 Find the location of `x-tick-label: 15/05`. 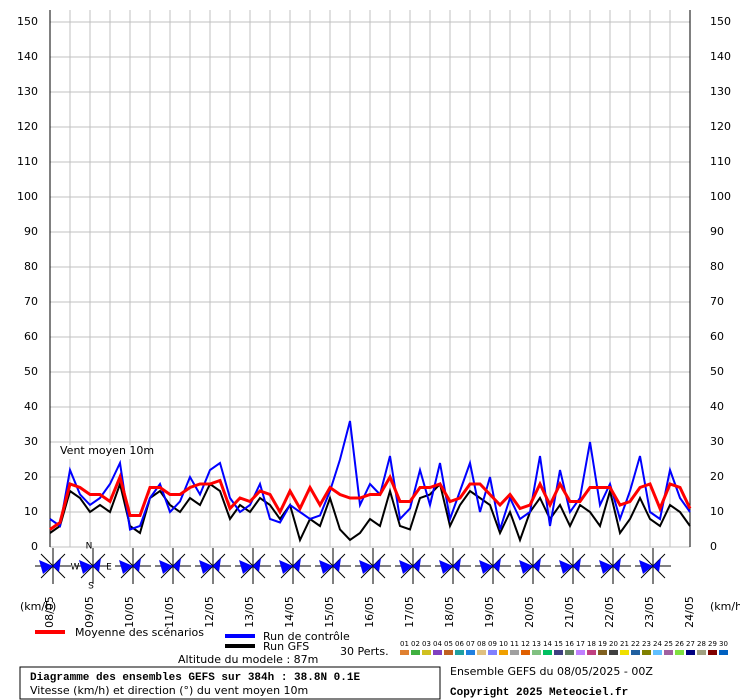

x-tick-label: 15/05 is located at coordinates (329, 612).